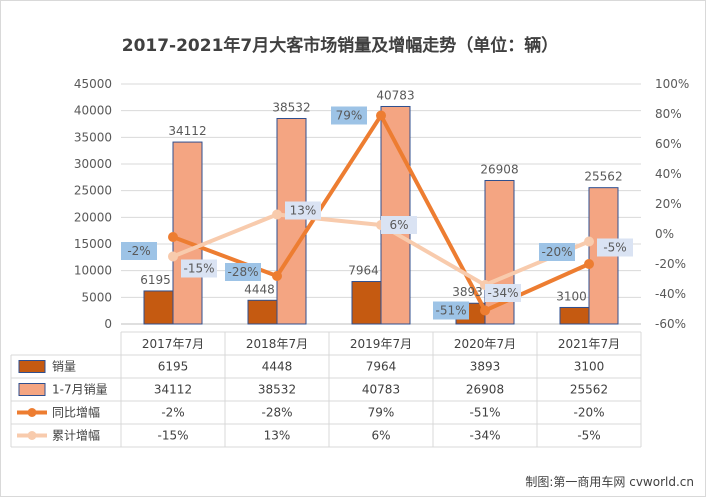 This screenshot has height=498, width=706. What do you see at coordinates (668, 144) in the screenshot?
I see `y-right-tick-label: 60%` at bounding box center [668, 144].